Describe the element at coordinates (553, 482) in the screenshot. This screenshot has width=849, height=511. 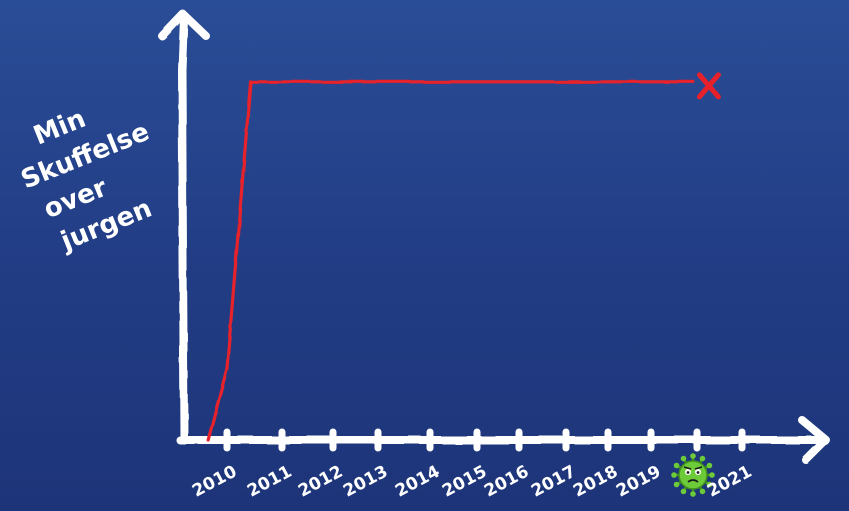
I see `x-tick-label: 2017` at that location.